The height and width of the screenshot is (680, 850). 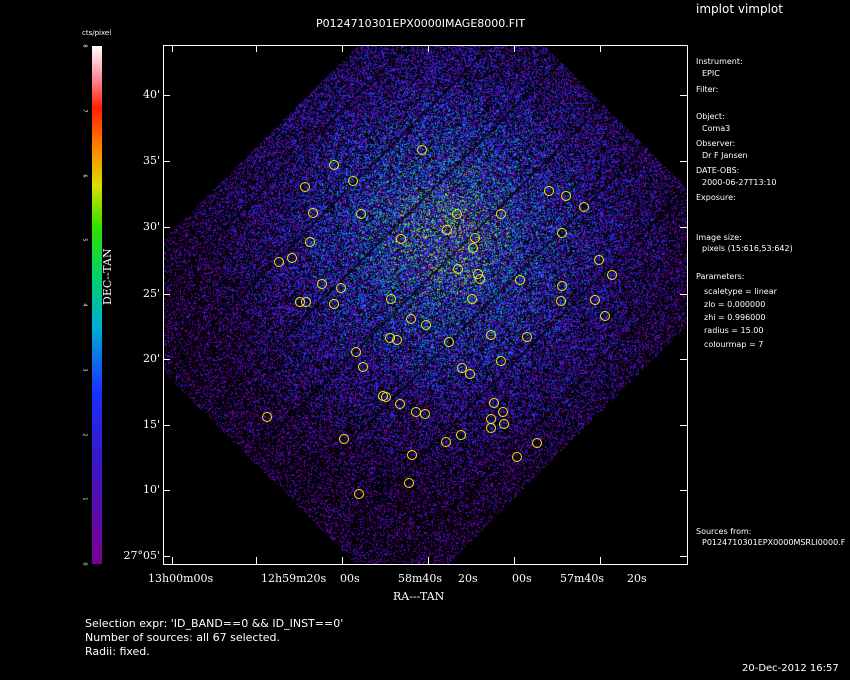 What do you see at coordinates (719, 61) in the screenshot?
I see `instrument-label: Instrument:` at bounding box center [719, 61].